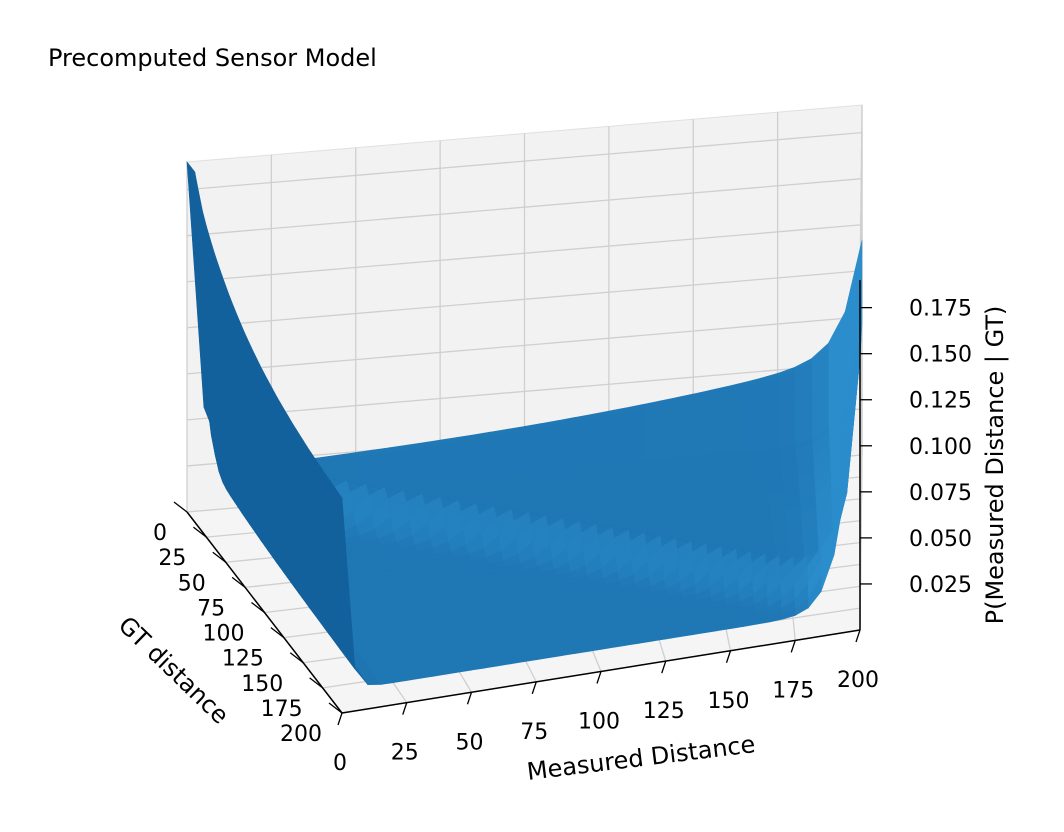 This screenshot has width=1064, height=832. Describe the element at coordinates (940, 493) in the screenshot. I see `z-tick-label: 0.075` at that location.